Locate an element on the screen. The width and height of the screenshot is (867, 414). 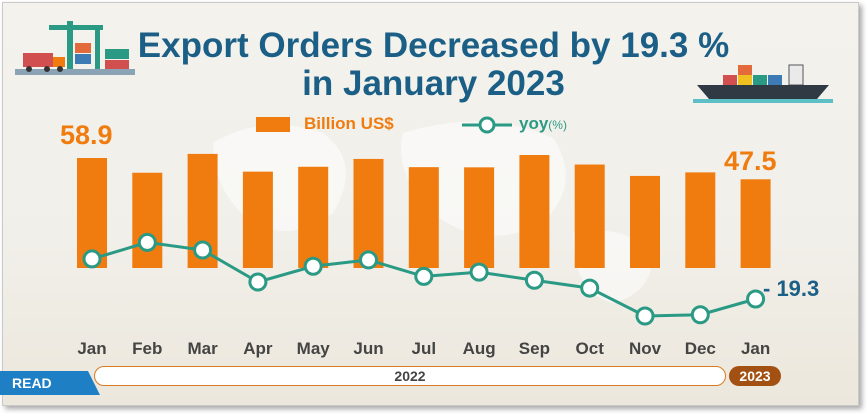
first-value-callout: 58.9 is located at coordinates (86, 135).